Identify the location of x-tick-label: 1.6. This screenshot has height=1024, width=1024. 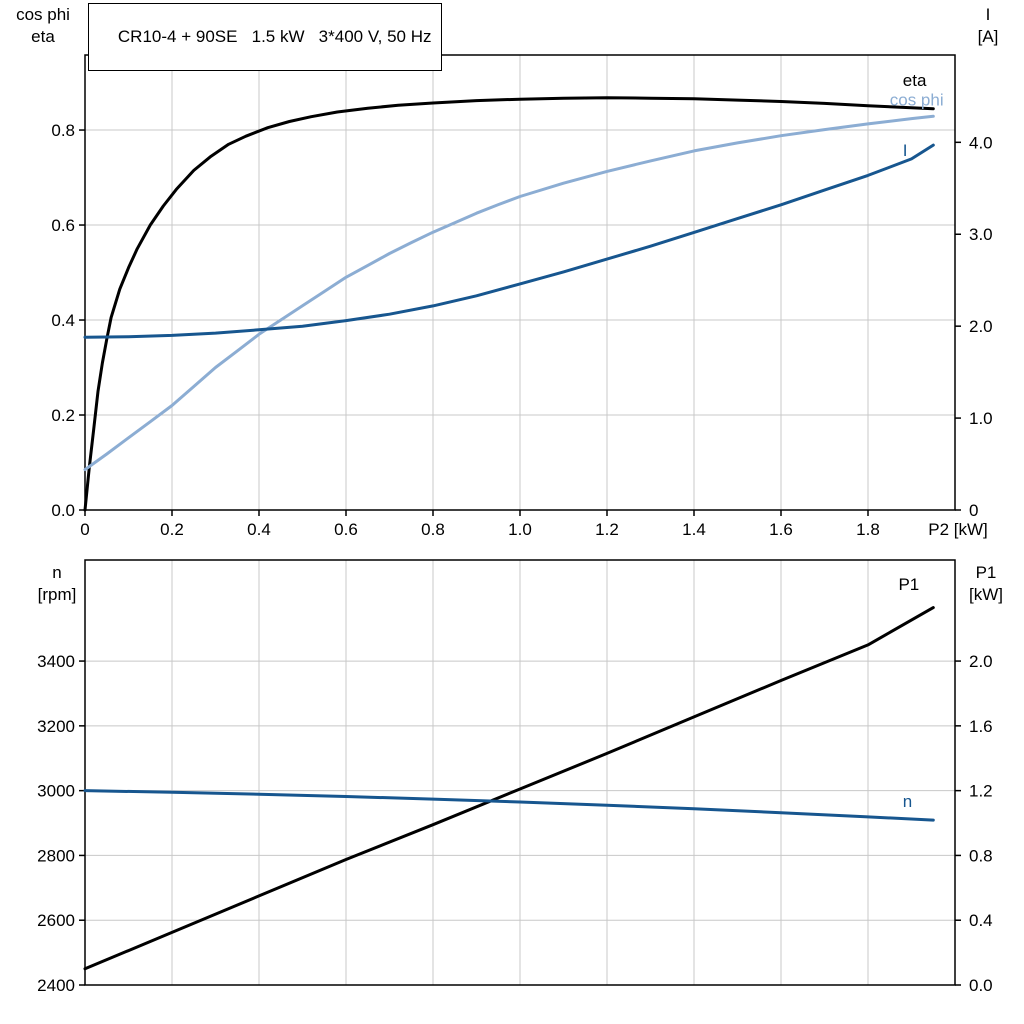
(781, 529).